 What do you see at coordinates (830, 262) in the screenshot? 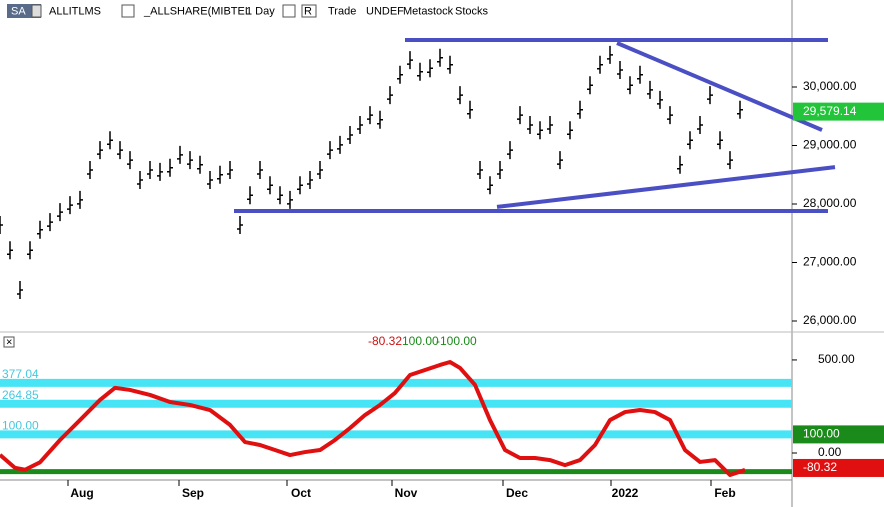
I see `y-tick-label: 27,000.00` at bounding box center [830, 262].